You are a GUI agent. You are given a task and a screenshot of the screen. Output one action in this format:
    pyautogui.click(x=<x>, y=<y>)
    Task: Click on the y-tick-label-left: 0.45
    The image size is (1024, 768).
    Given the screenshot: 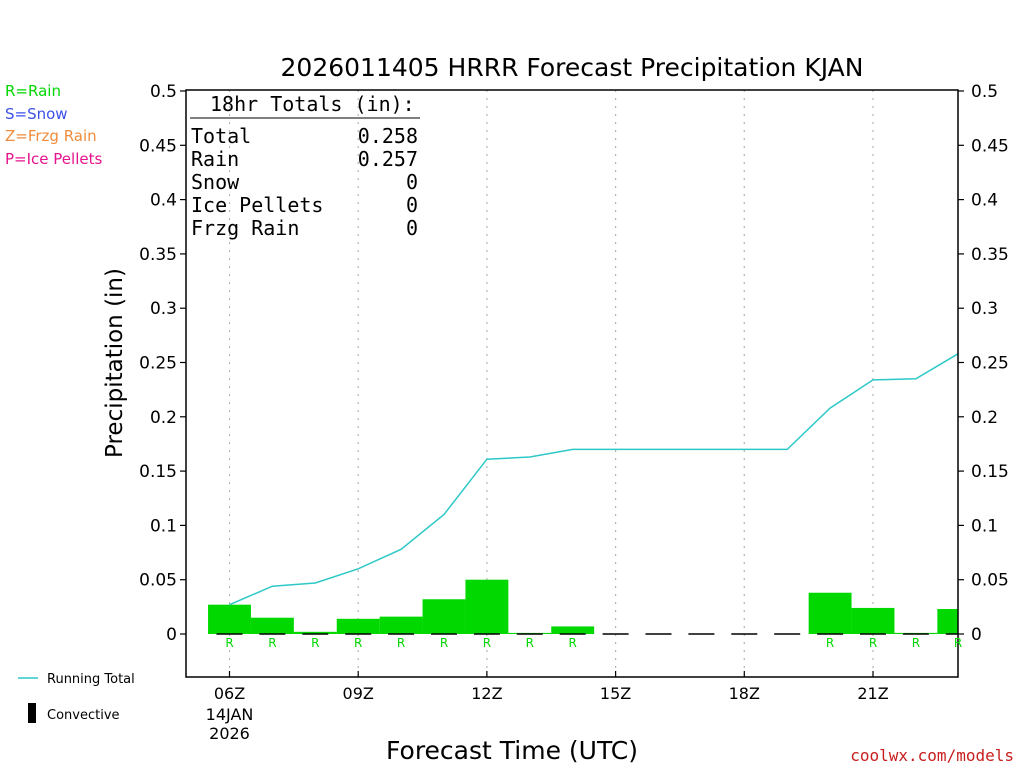 What is the action you would take?
    pyautogui.click(x=158, y=146)
    